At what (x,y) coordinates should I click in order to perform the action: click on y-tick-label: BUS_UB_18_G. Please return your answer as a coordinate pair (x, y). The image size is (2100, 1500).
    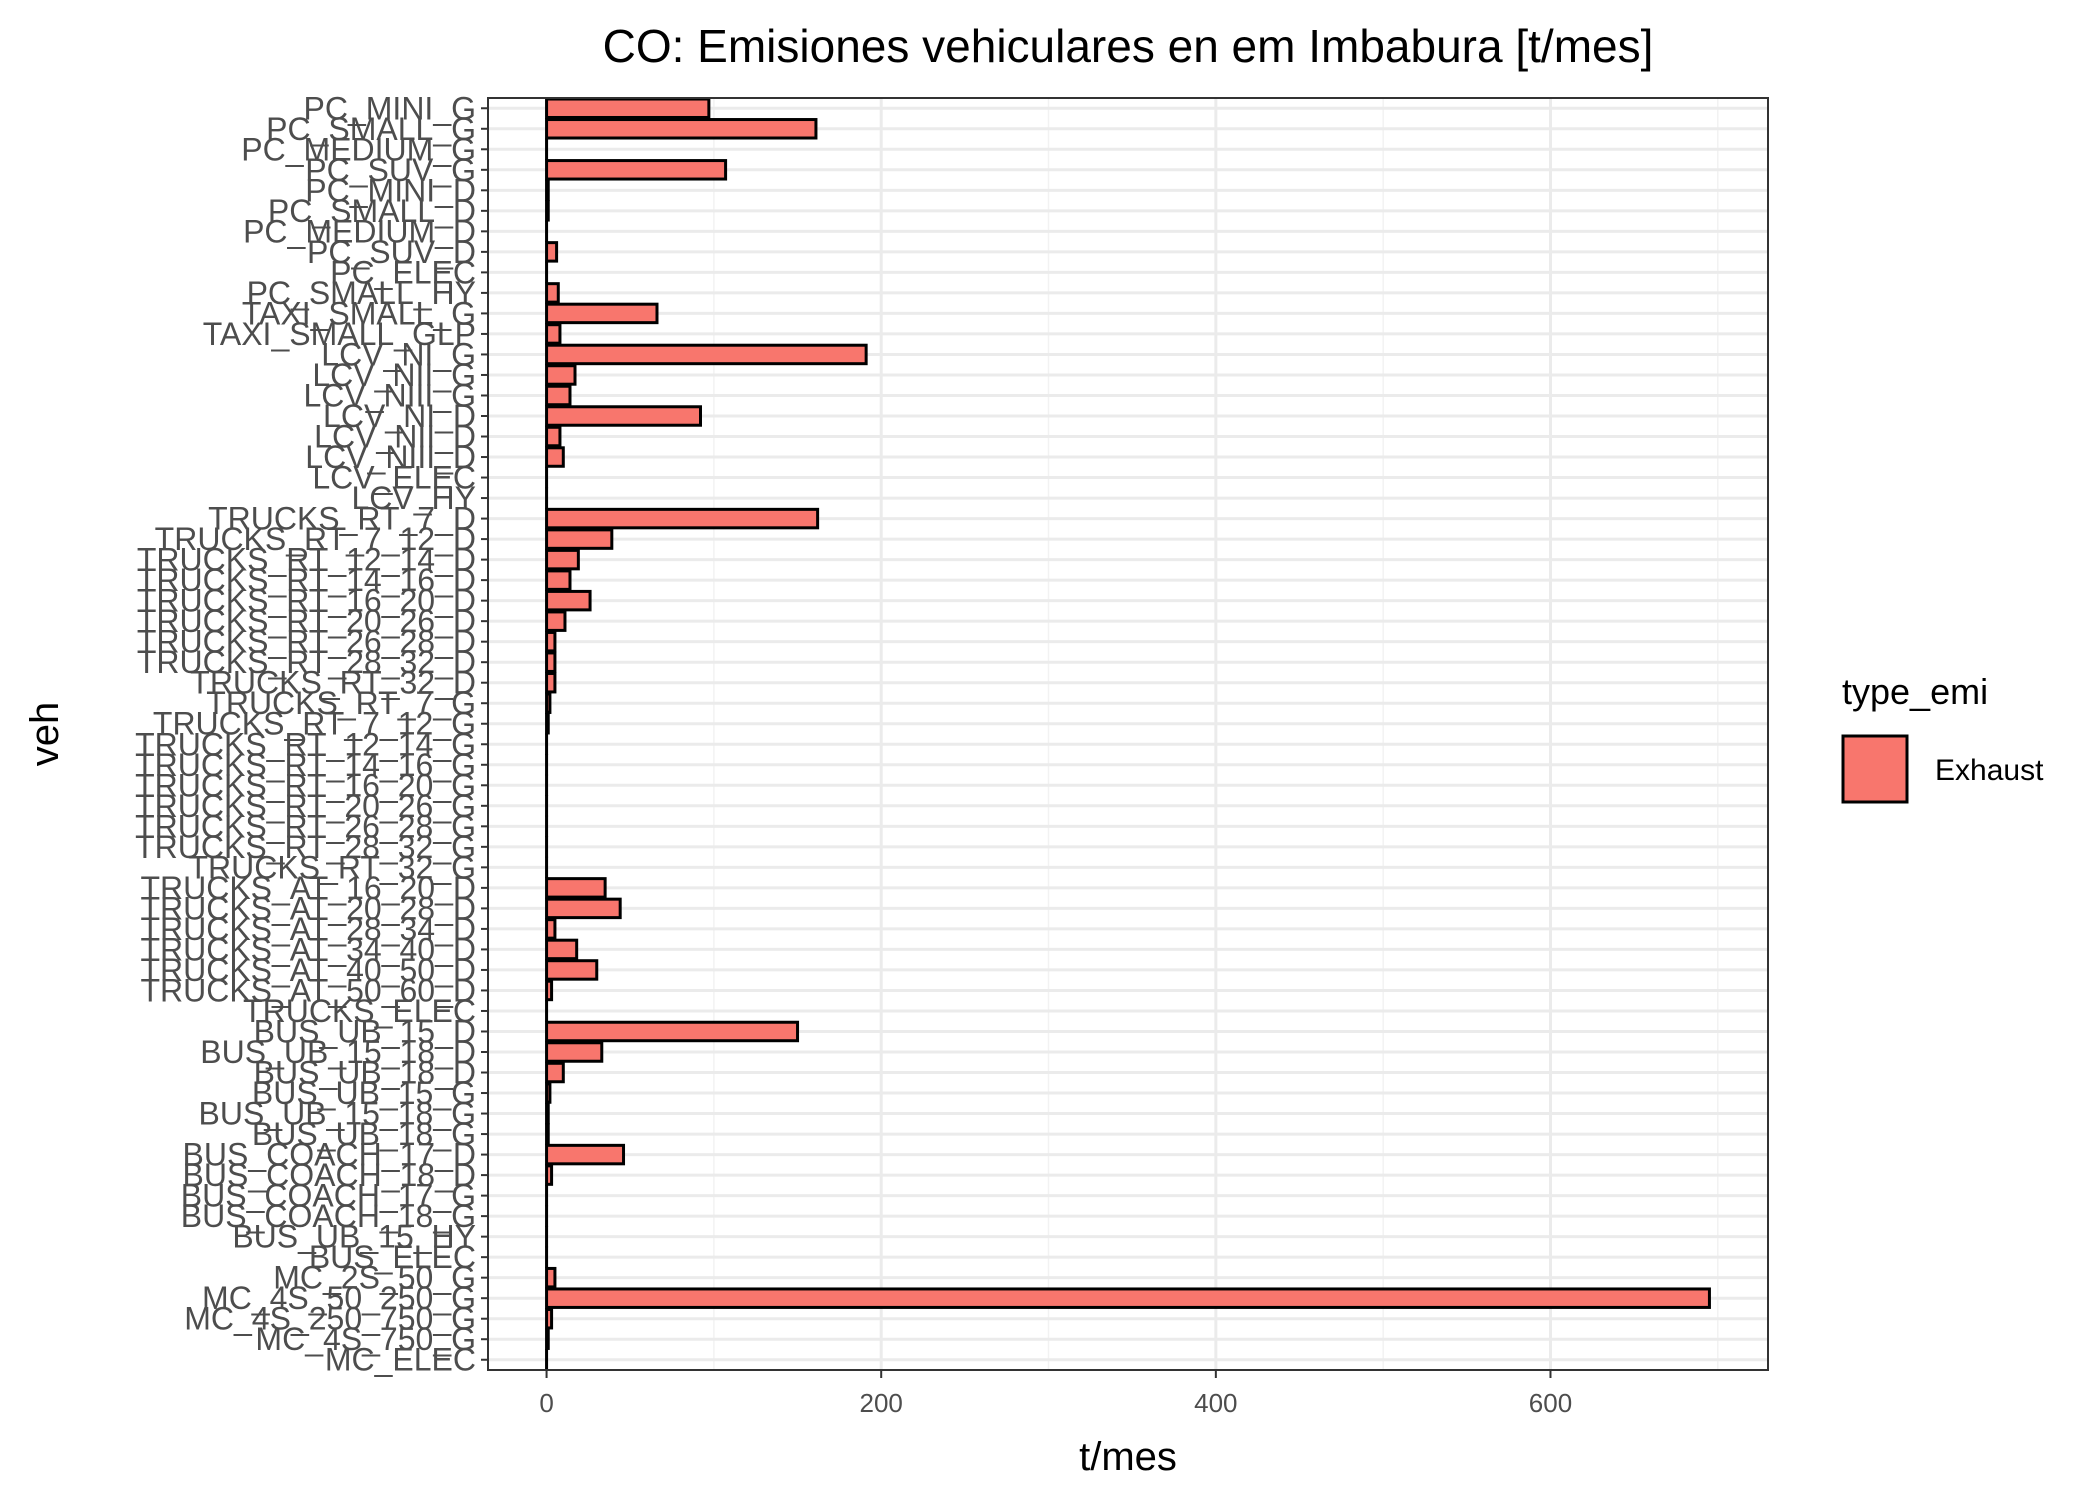
    Looking at the image, I should click on (364, 1134).